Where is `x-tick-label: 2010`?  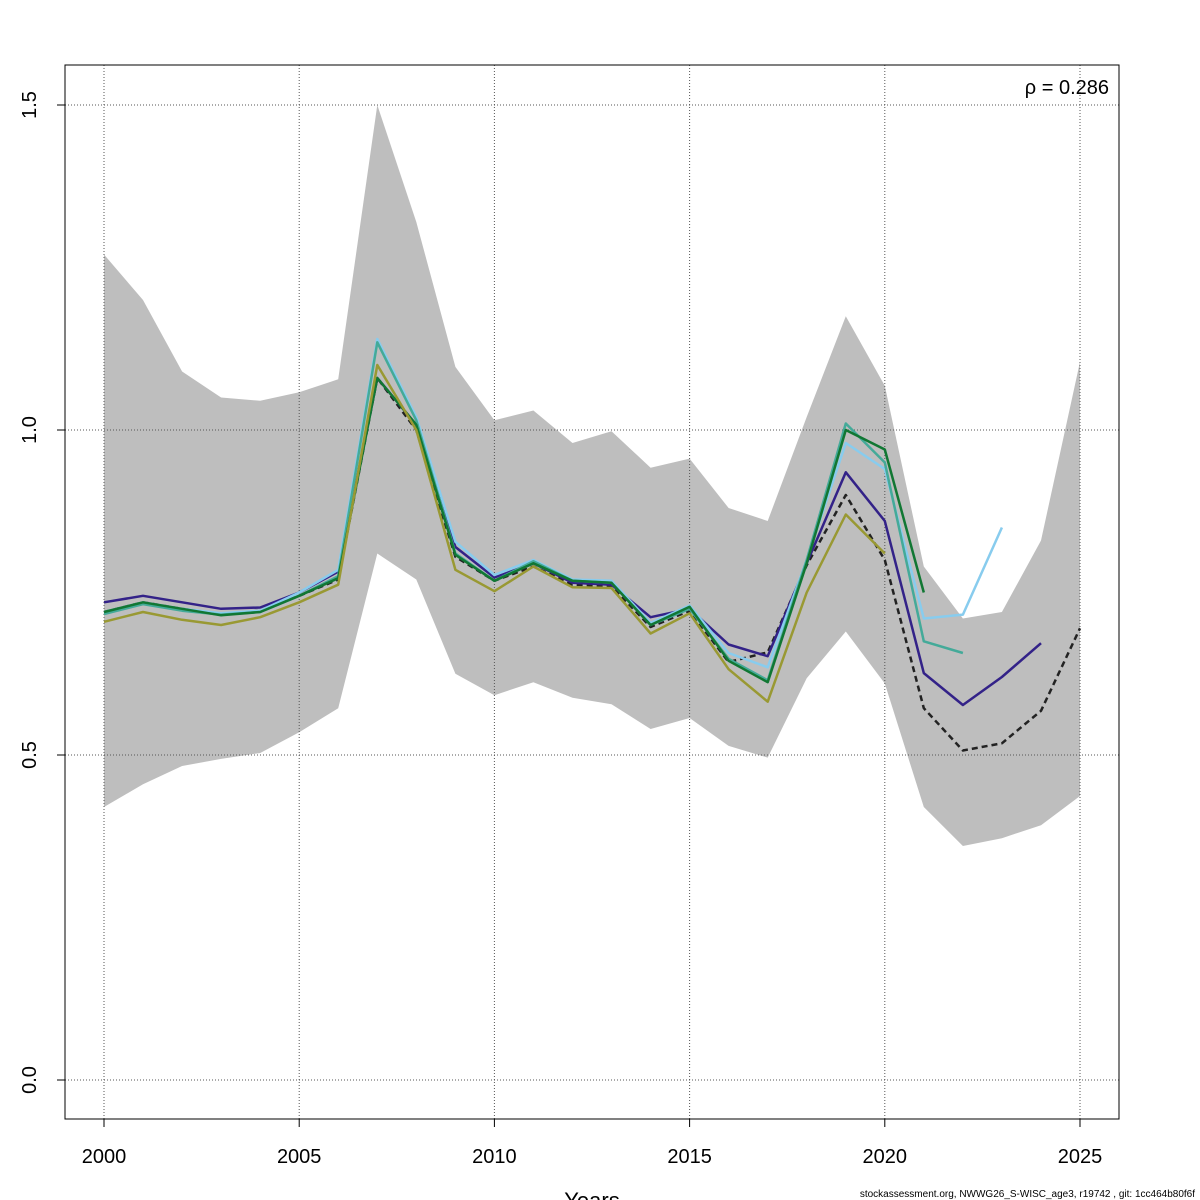 x-tick-label: 2010 is located at coordinates (494, 1157).